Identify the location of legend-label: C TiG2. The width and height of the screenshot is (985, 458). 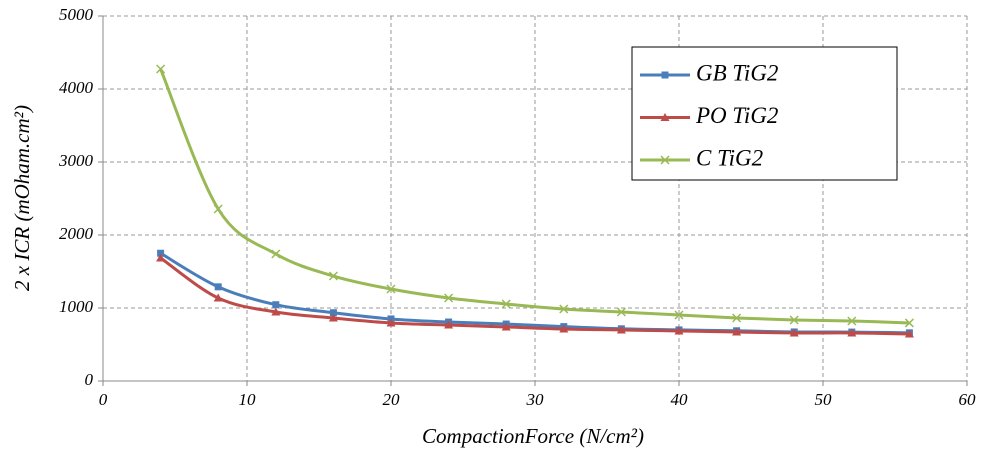
(729, 157).